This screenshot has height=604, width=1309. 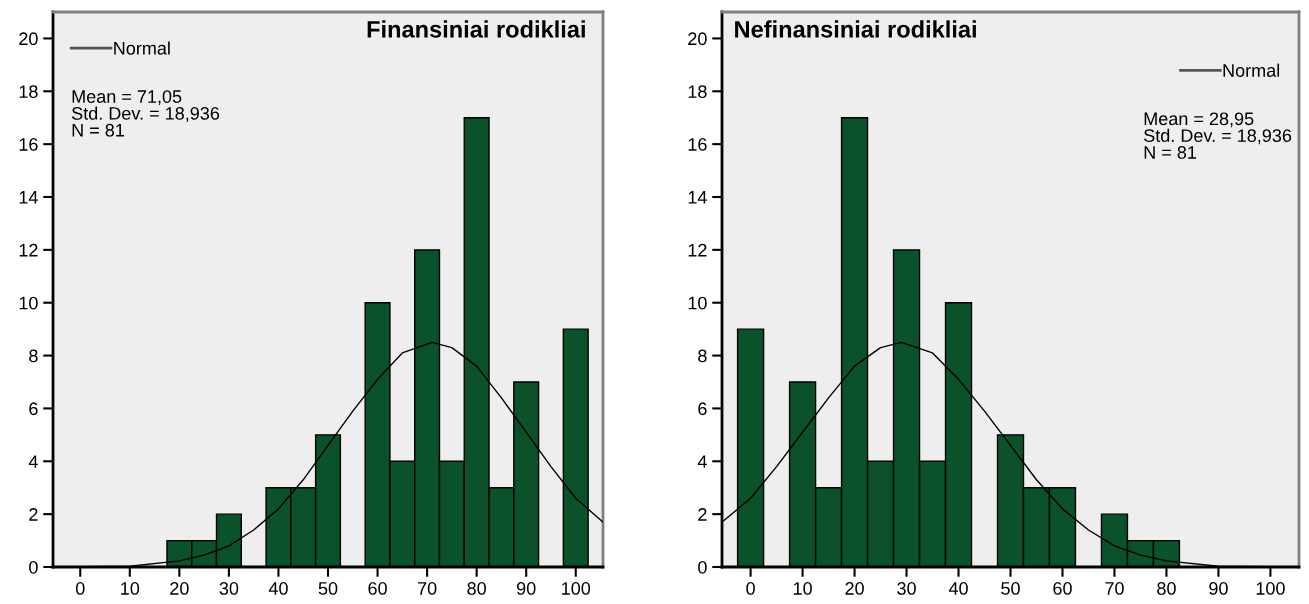 What do you see at coordinates (855, 29) in the screenshot?
I see `chart-title: Nefinansiniai rodikliai` at bounding box center [855, 29].